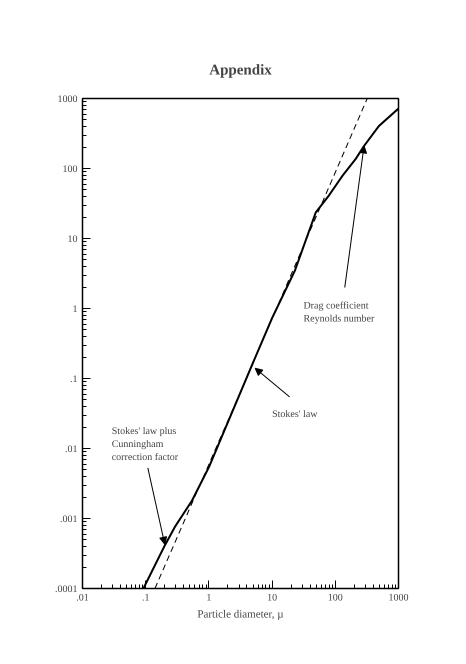  What do you see at coordinates (66, 589) in the screenshot?
I see `y-tick-label: .0001` at bounding box center [66, 589].